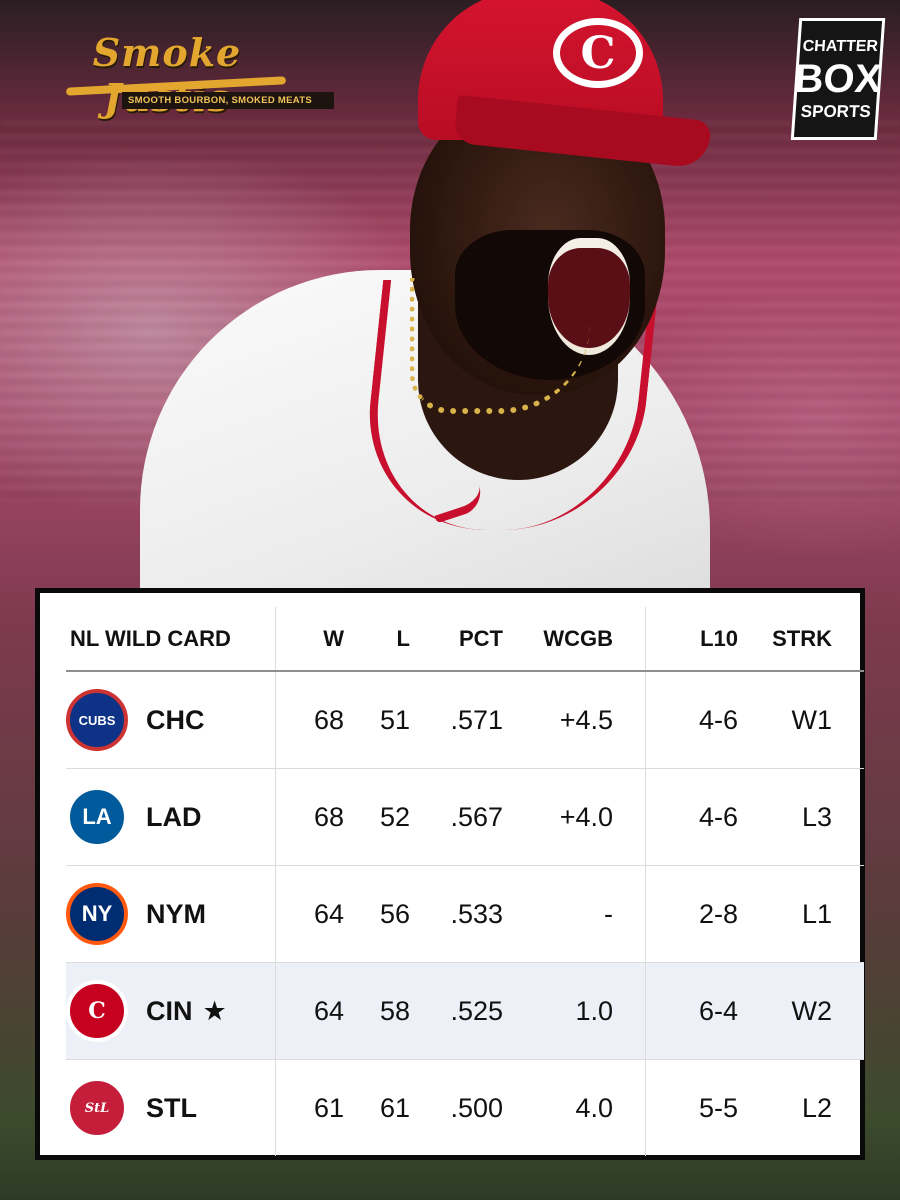  What do you see at coordinates (801, 639) in the screenshot?
I see `header-strk: STRK` at bounding box center [801, 639].